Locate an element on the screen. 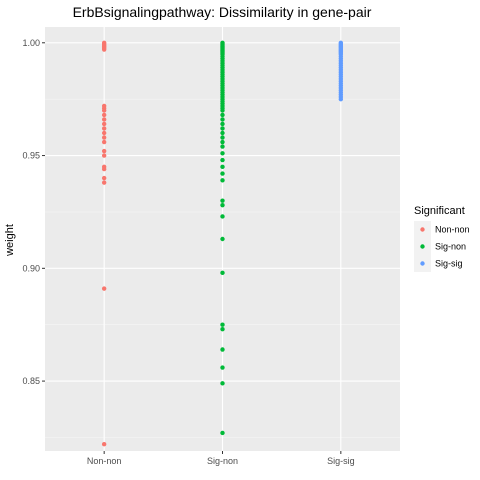 This screenshot has width=480, height=480. y-axis-label: weight is located at coordinates (10, 240).